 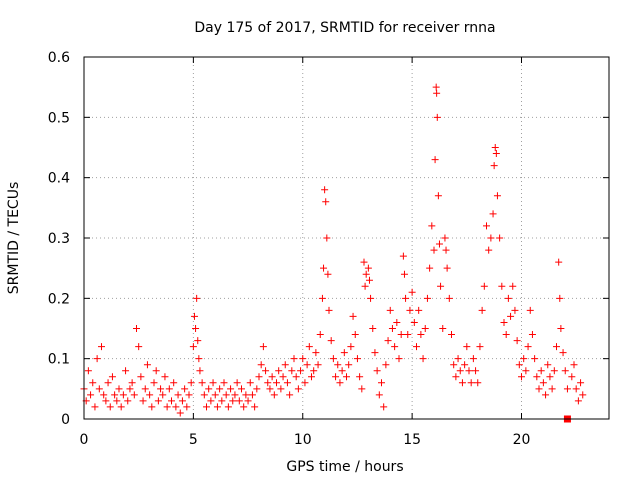 What do you see at coordinates (59, 360) in the screenshot?
I see `y-tick-label: 0.1` at bounding box center [59, 360].